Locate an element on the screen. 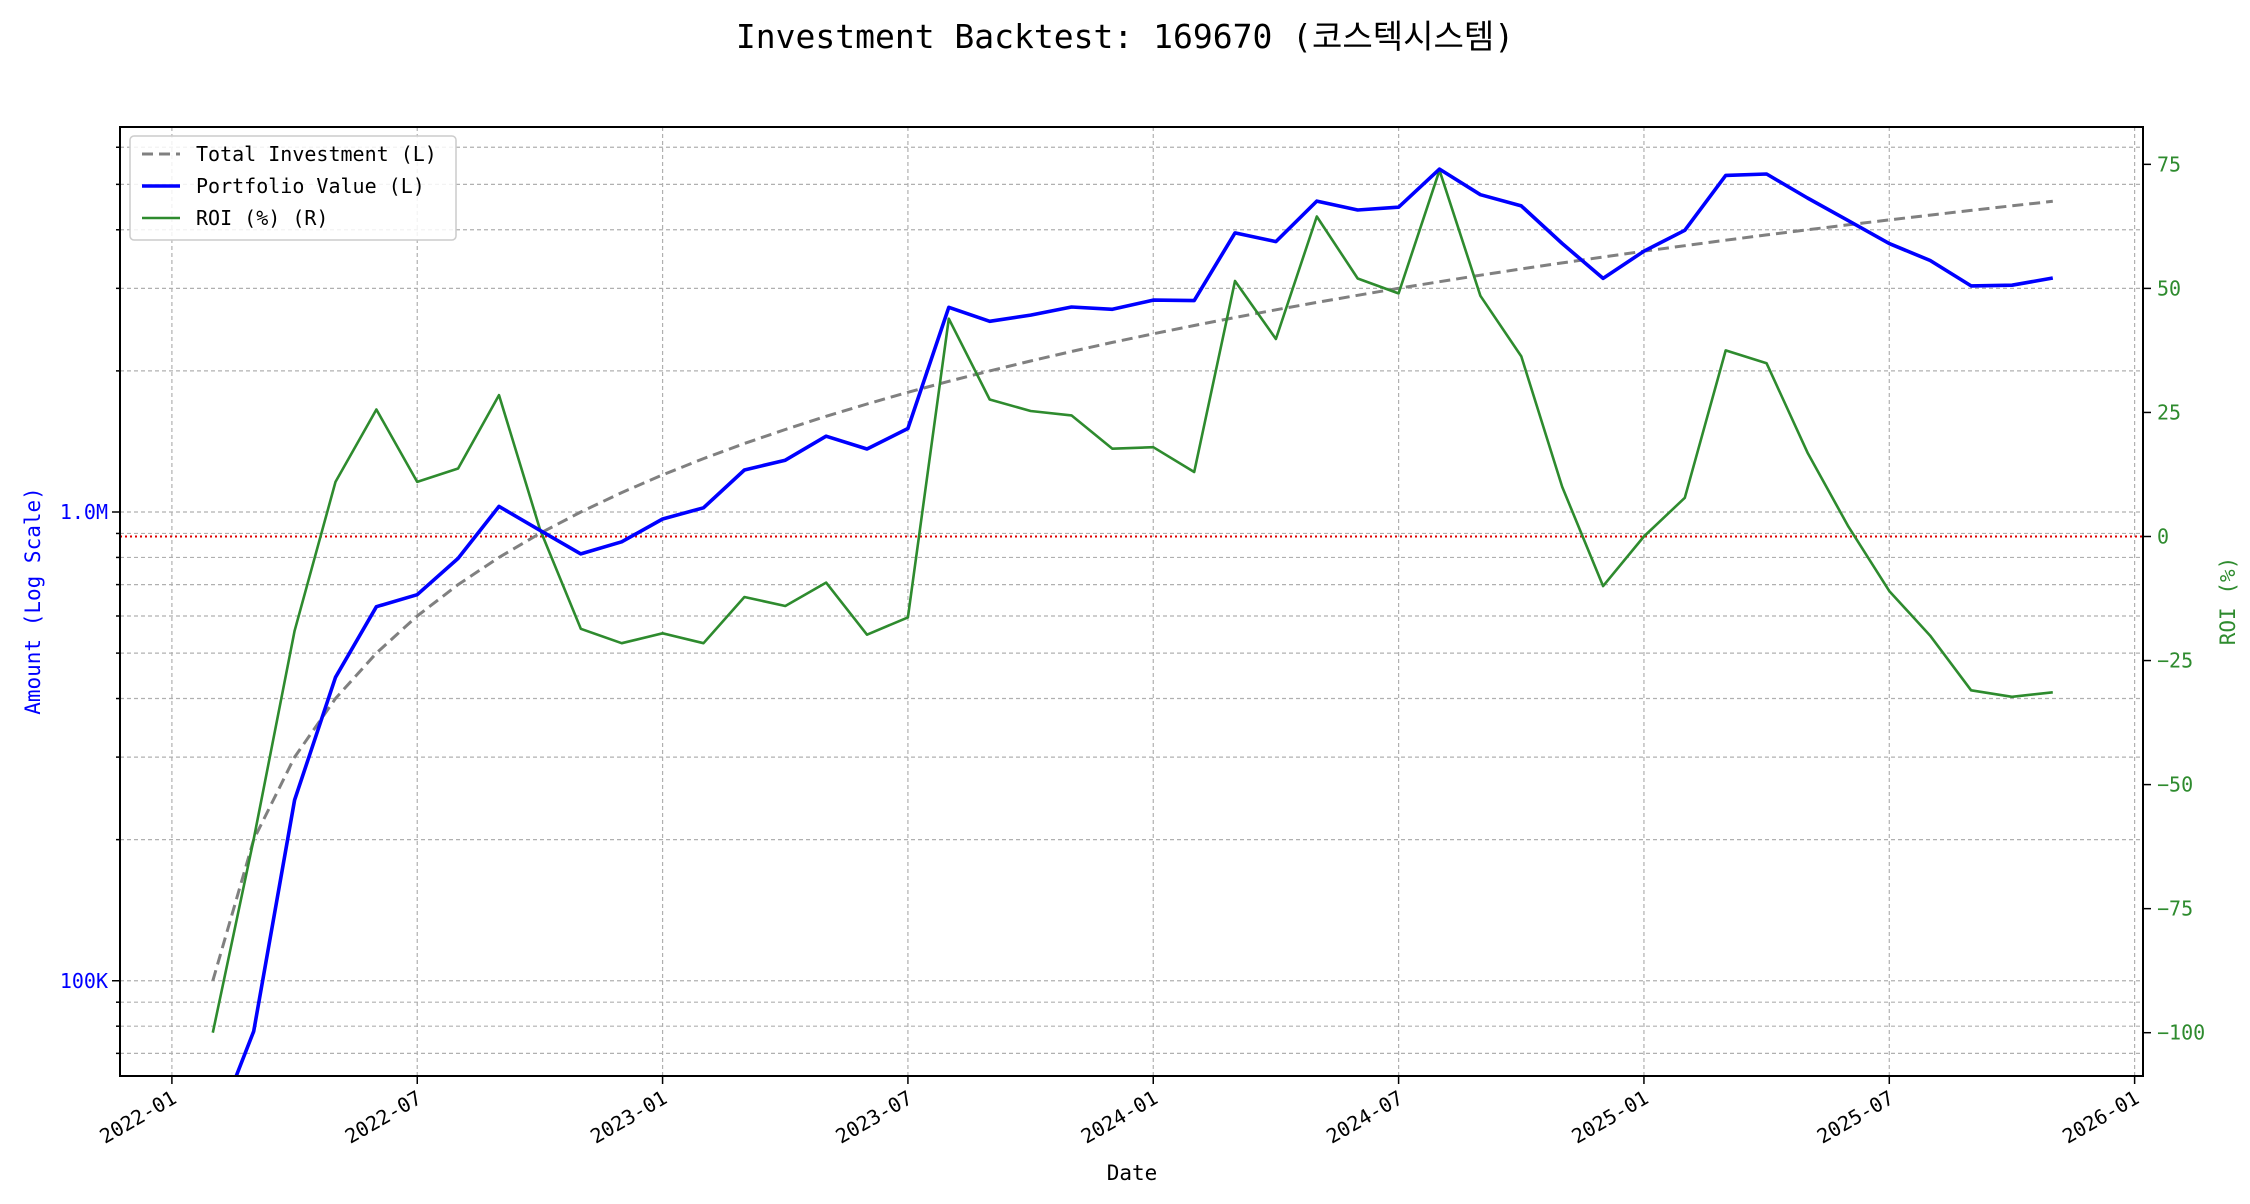  x-tick-label: 2026-01 is located at coordinates (2100, 1117).